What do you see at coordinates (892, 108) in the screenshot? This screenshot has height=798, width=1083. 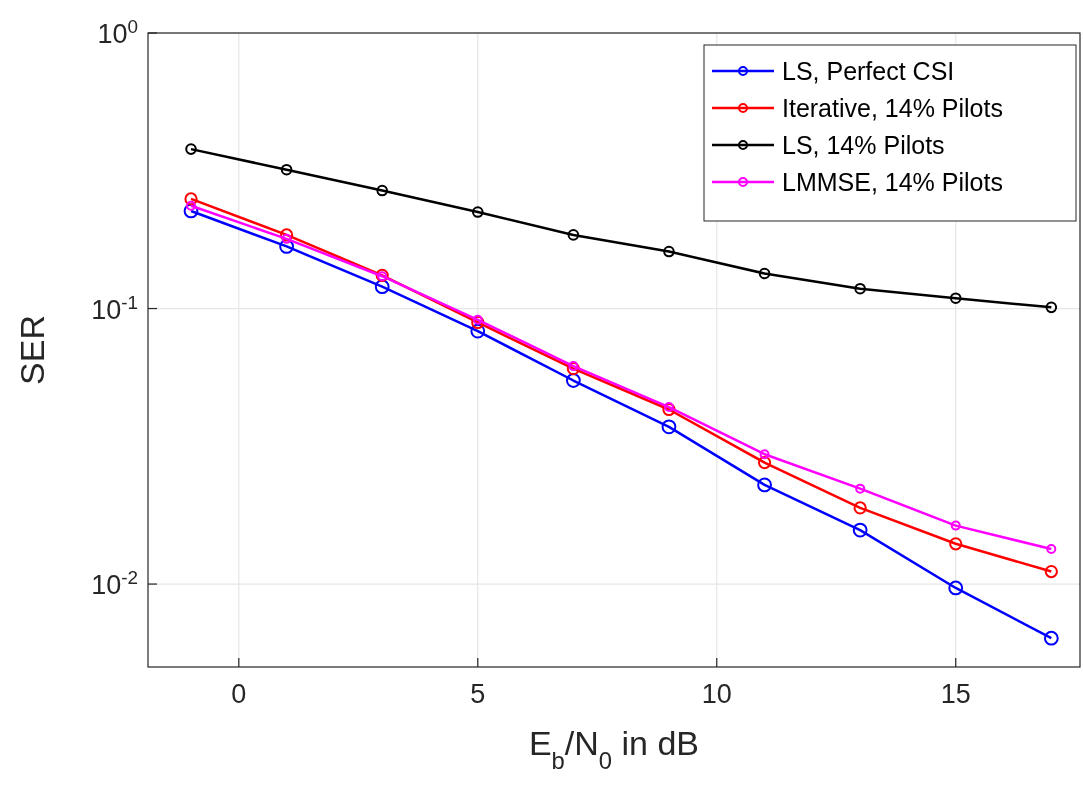 I see `legend-label: Iterative, 14% Pilots` at bounding box center [892, 108].